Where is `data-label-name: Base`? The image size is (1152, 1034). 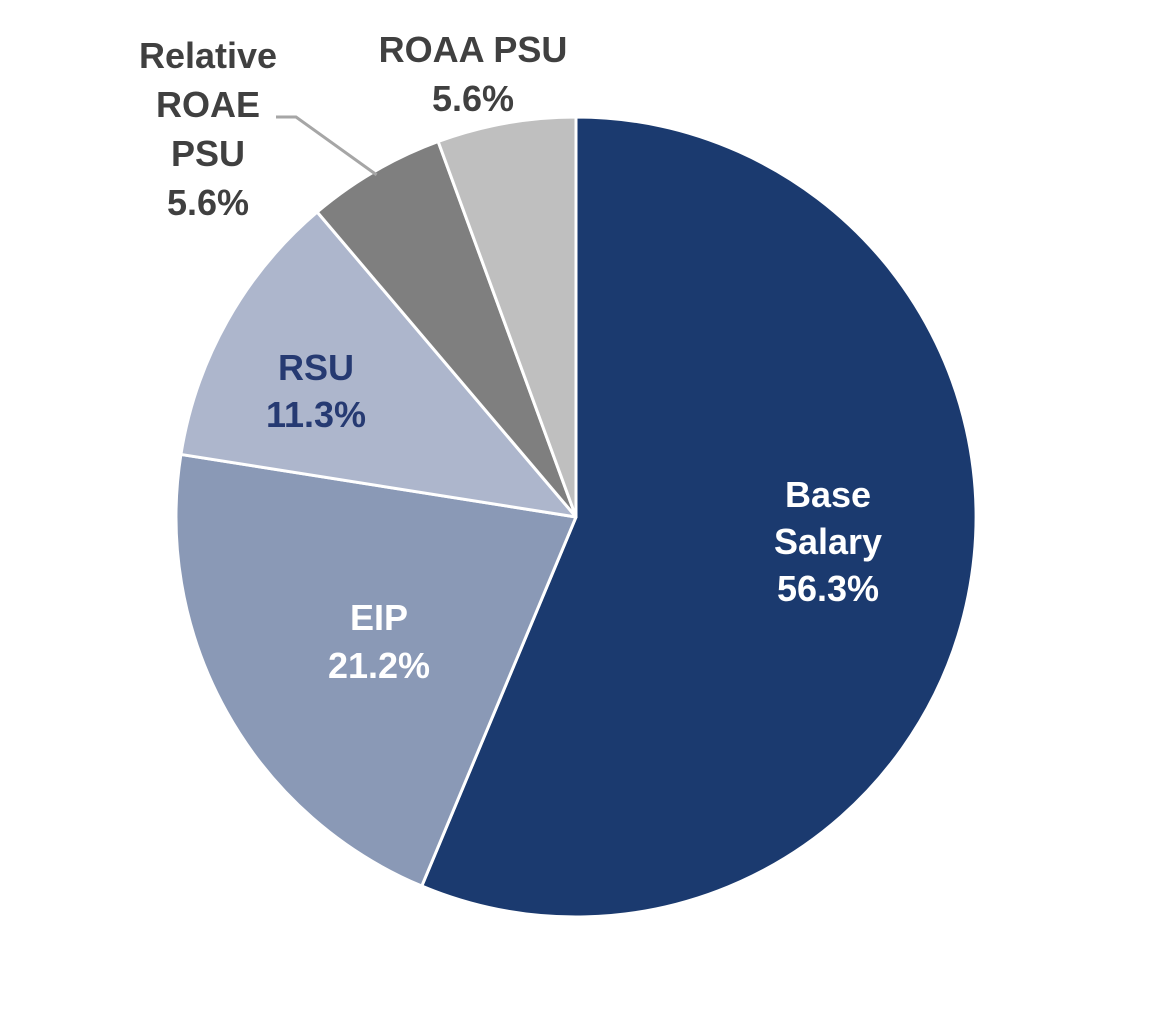
data-label-name: Base is located at coordinates (828, 494).